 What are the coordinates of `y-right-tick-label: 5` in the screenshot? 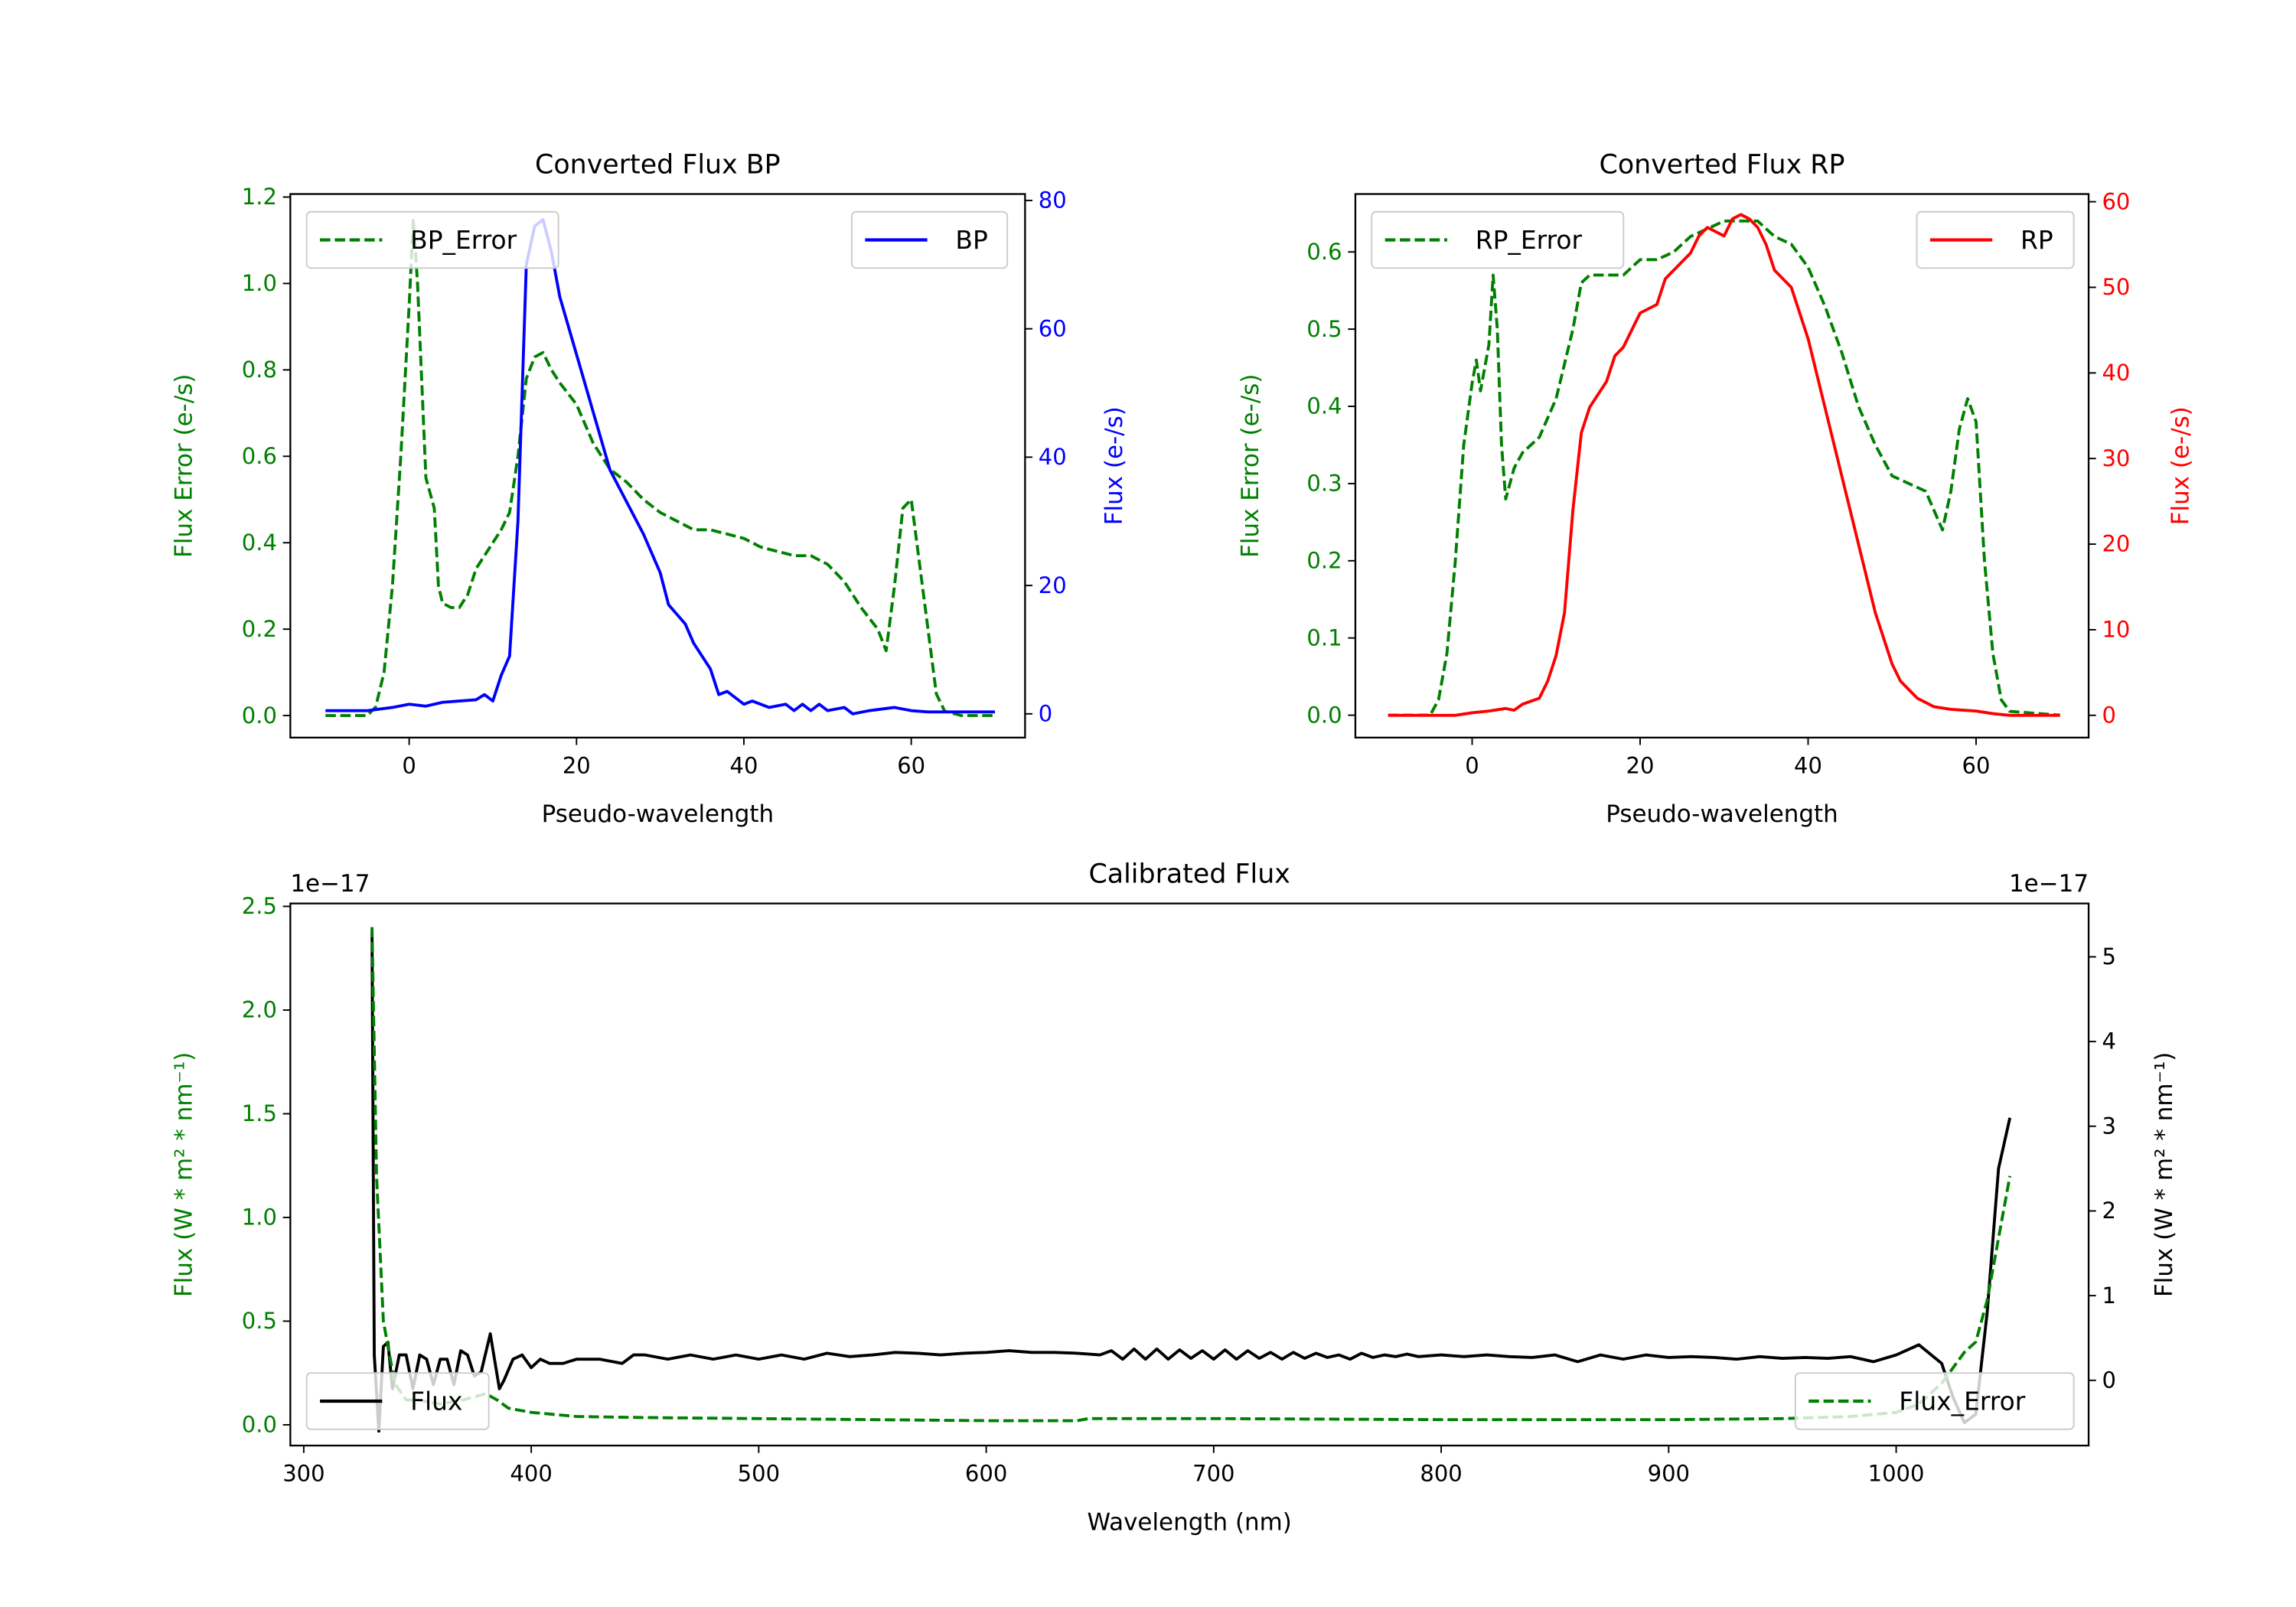 It's located at (2108, 957).